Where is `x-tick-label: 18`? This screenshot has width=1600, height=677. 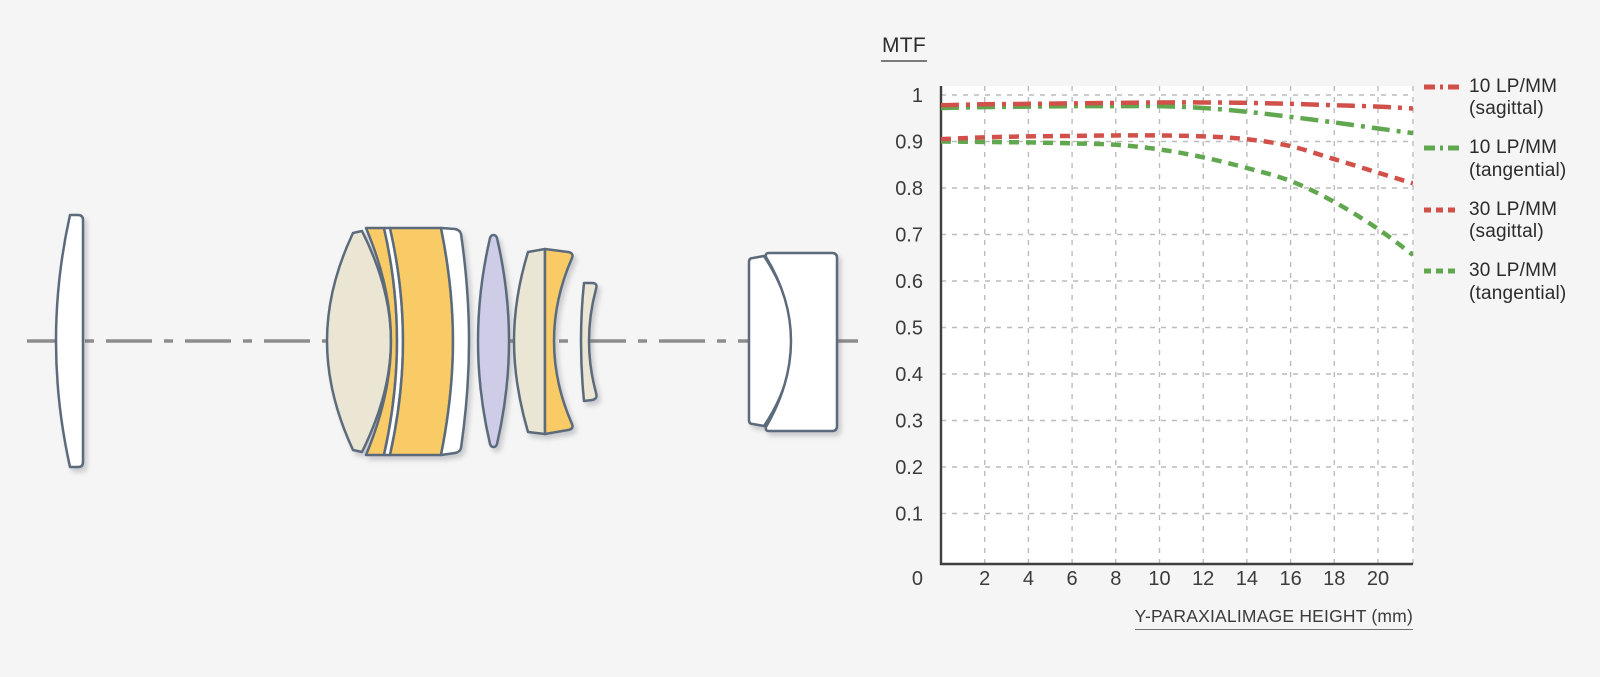
x-tick-label: 18 is located at coordinates (1334, 579).